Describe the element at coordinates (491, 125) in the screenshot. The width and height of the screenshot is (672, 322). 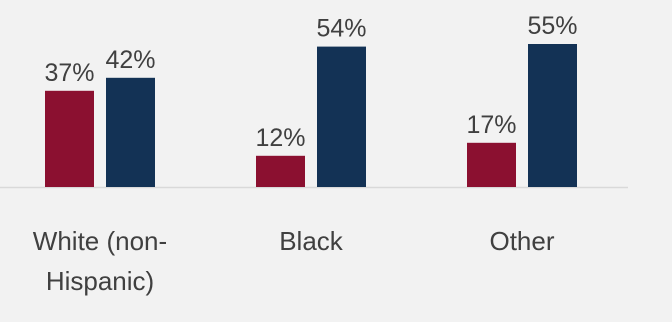
I see `data-label-2-0: 17%` at that location.